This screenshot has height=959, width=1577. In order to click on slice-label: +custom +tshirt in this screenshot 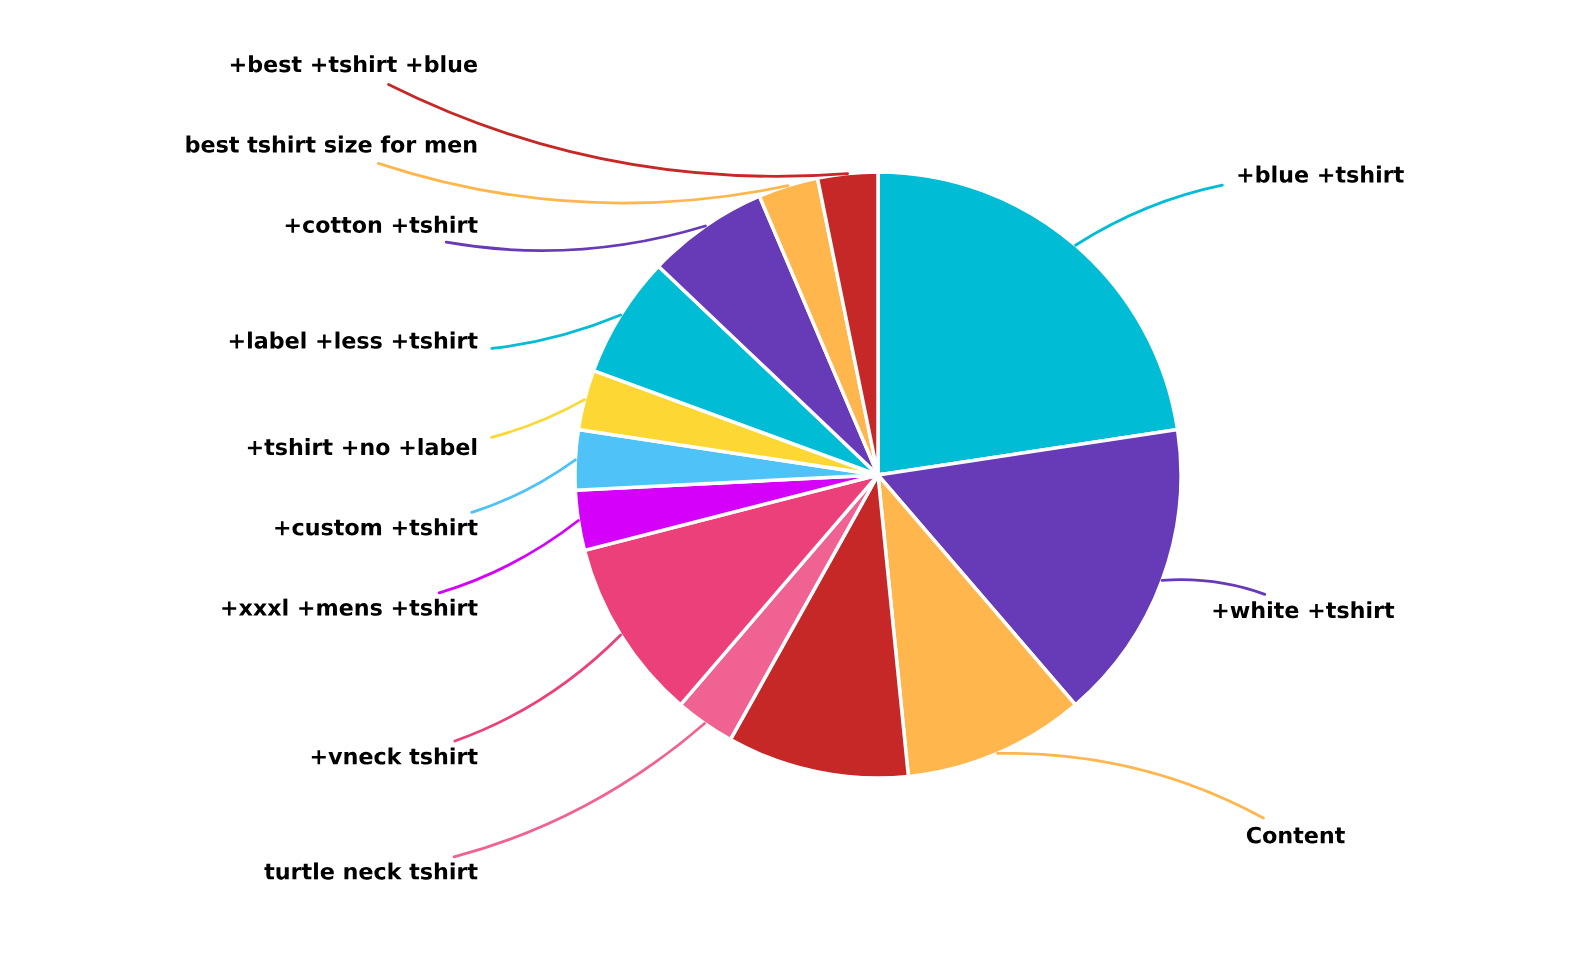, I will do `click(376, 527)`.